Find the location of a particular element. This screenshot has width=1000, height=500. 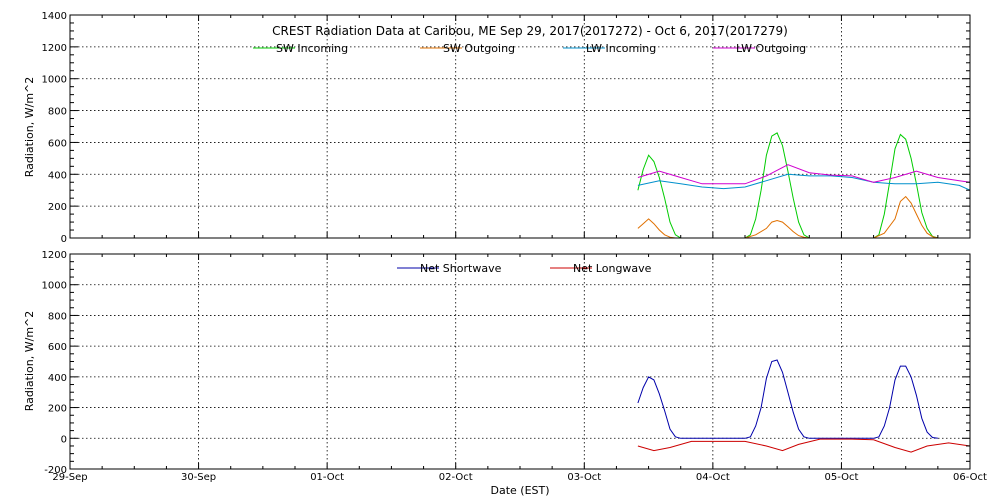

legend-label: SW Outgoing is located at coordinates (479, 48).